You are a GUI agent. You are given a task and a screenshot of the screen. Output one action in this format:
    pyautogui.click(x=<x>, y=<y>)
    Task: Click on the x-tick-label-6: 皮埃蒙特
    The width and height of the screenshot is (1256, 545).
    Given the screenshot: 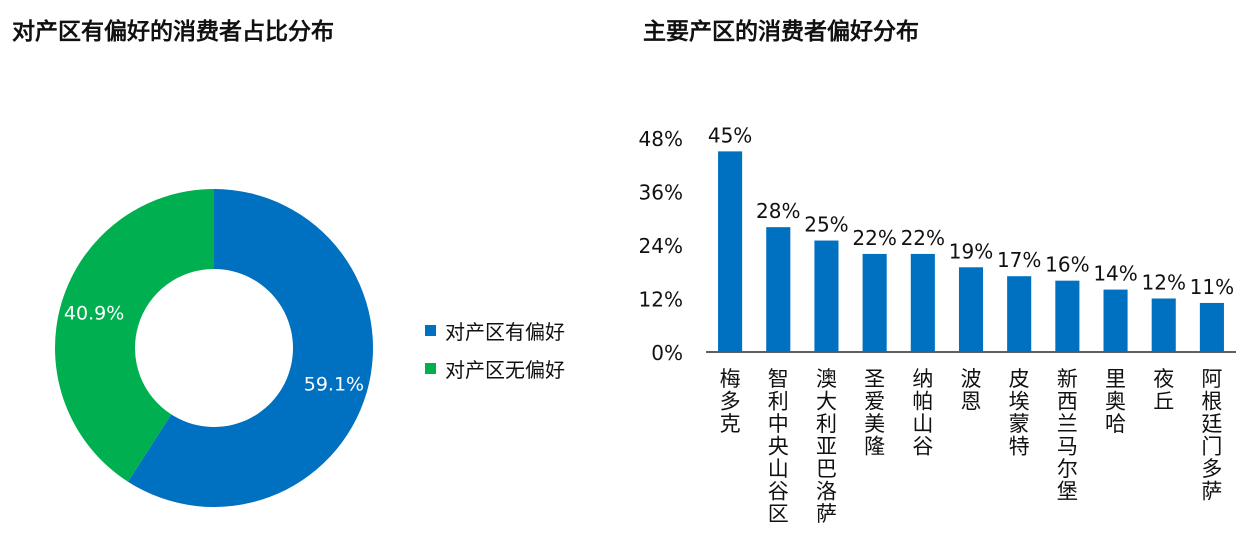 What is the action you would take?
    pyautogui.click(x=1019, y=413)
    